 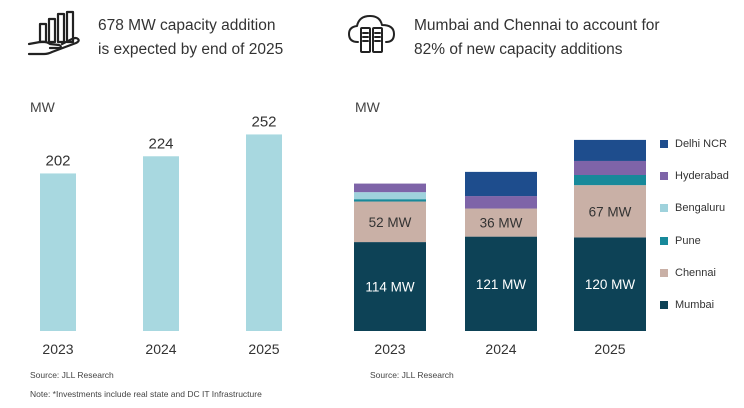 I want to click on cloud-server-icon, so click(x=372, y=35).